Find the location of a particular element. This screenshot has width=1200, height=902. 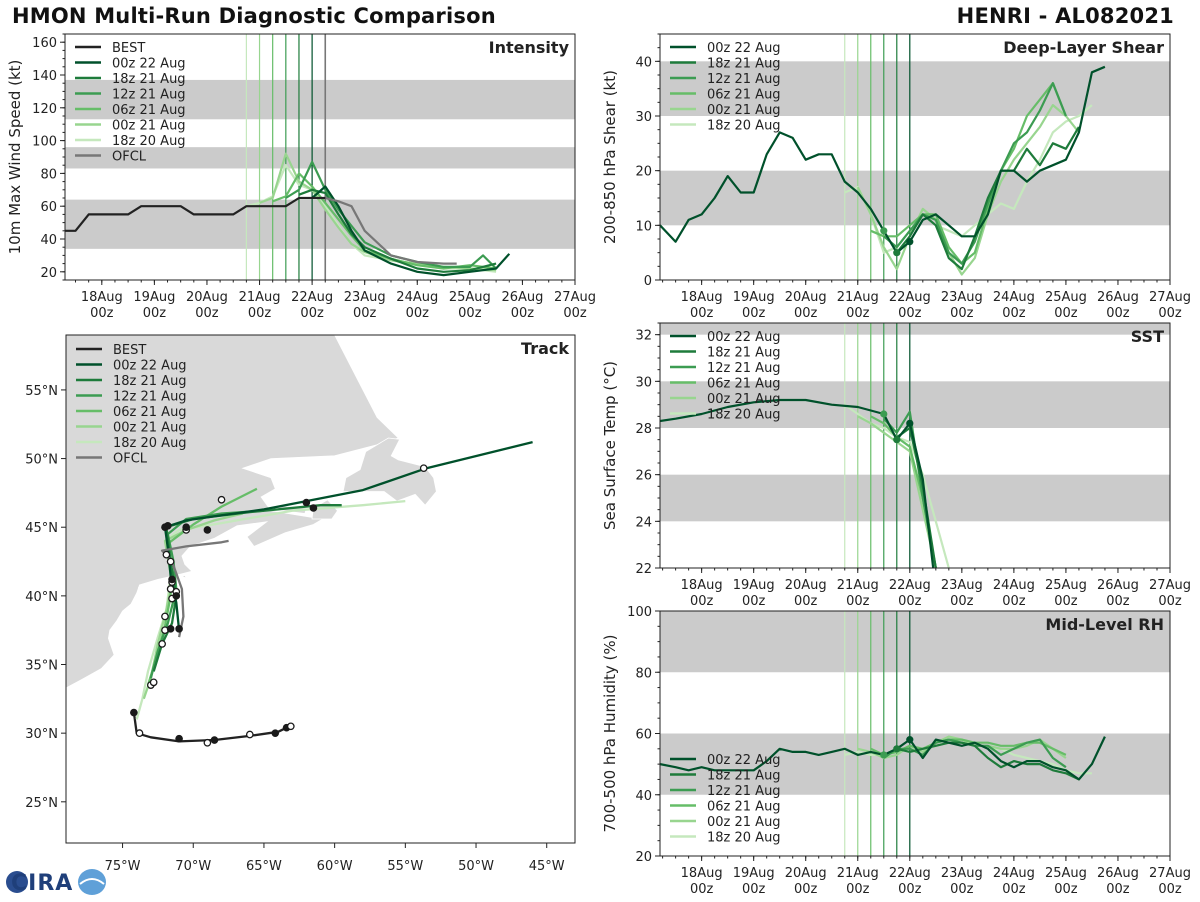

rh-ytick-label: 80 is located at coordinates (643, 673).